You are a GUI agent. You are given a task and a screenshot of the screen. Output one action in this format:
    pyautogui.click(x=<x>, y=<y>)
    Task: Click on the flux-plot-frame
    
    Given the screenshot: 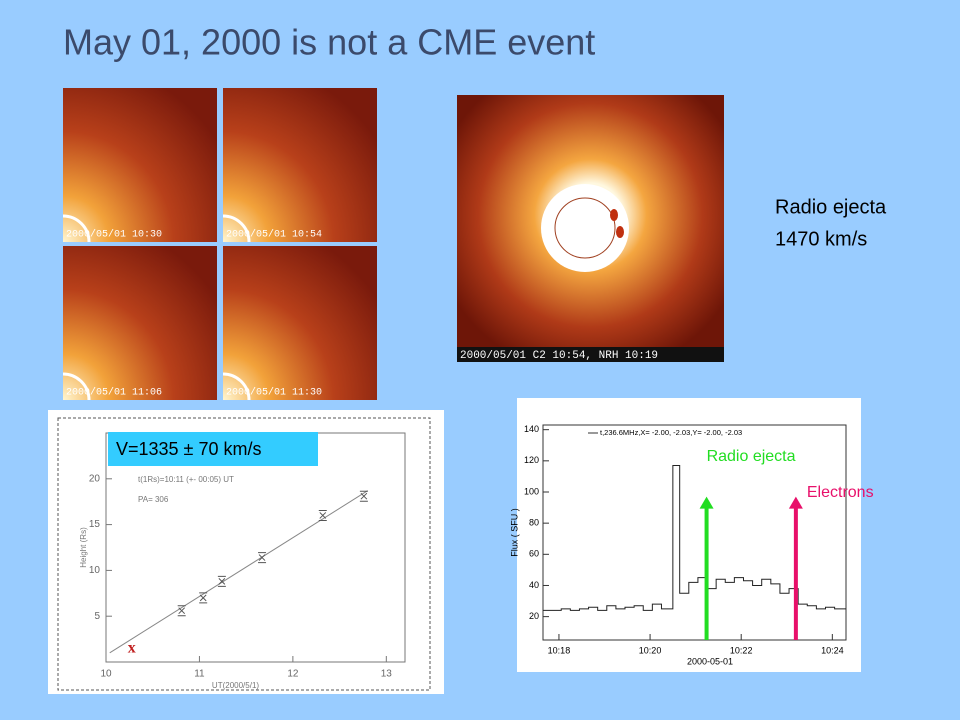 What is the action you would take?
    pyautogui.click(x=689, y=535)
    